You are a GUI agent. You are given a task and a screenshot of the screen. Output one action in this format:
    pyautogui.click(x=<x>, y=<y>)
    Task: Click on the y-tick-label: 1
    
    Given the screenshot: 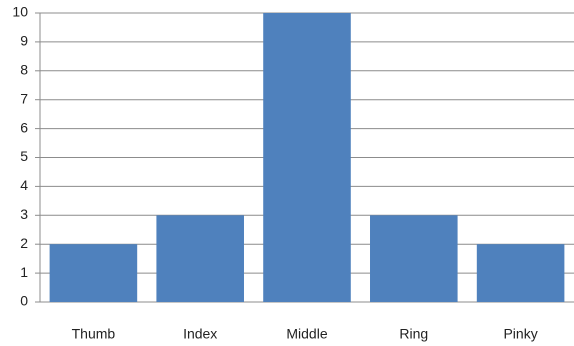 What is the action you would take?
    pyautogui.click(x=24, y=272)
    